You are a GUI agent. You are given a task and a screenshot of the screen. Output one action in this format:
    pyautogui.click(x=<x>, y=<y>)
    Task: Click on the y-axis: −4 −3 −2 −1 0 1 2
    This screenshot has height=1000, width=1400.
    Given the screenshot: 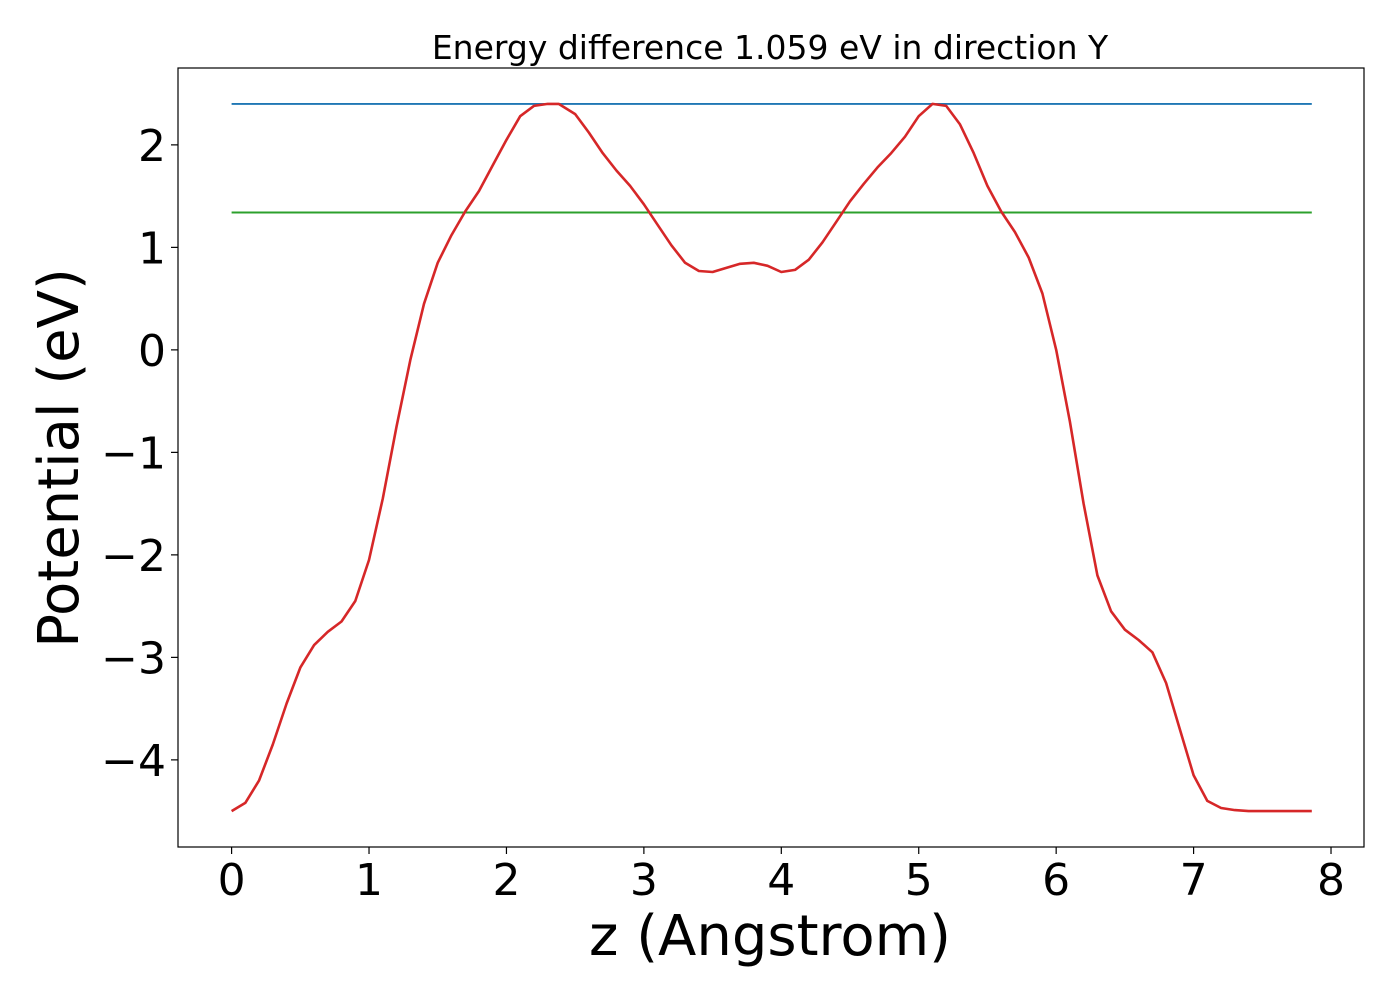 What is the action you would take?
    pyautogui.click(x=139, y=454)
    